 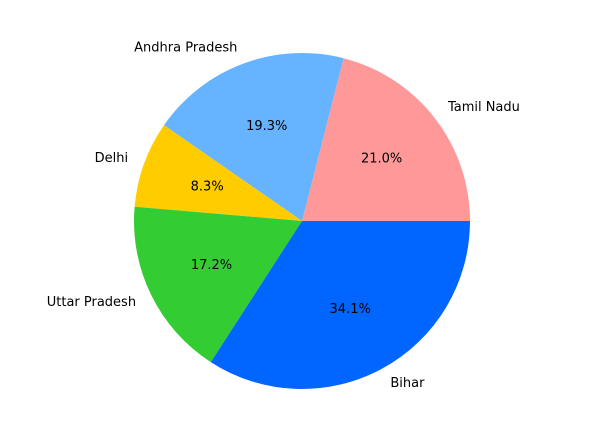 What do you see at coordinates (207, 186) in the screenshot?
I see `slice-percent-delhi: 8.3%` at bounding box center [207, 186].